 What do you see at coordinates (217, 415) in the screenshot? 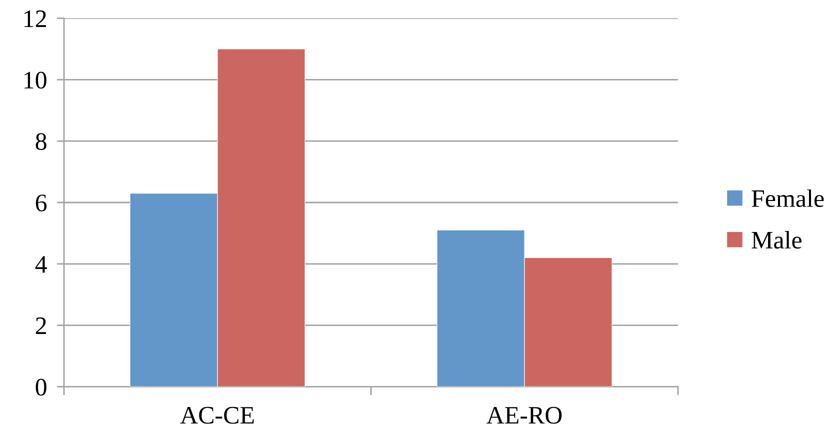
I see `x-tick-label: AC-CE` at bounding box center [217, 415].